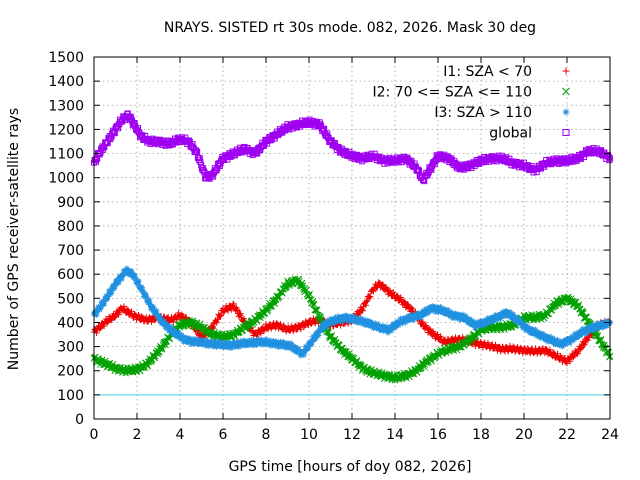 The image size is (640, 480). Describe the element at coordinates (66, 82) in the screenshot. I see `y-tick-label: 1400` at that location.